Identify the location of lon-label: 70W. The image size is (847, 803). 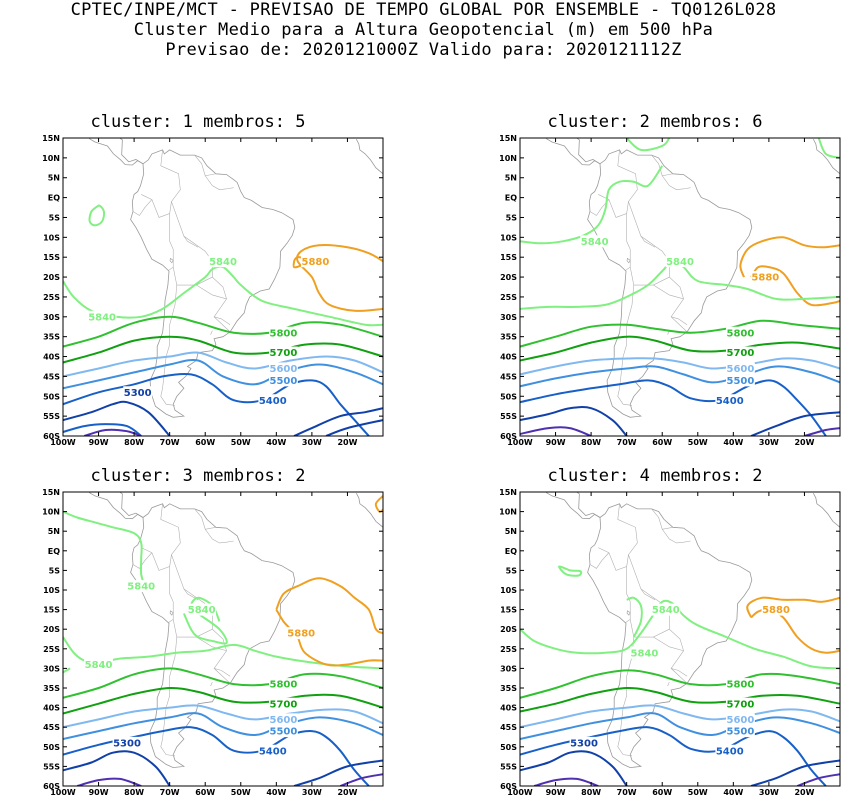
(170, 792).